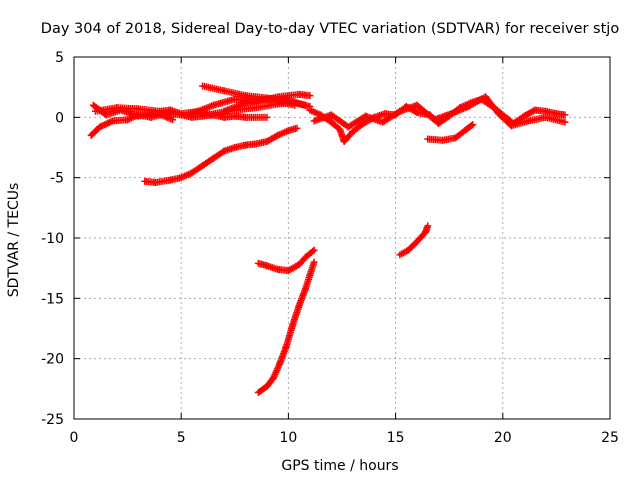 The width and height of the screenshot is (640, 480). I want to click on y-axis-label: SDTVAR / TECUs, so click(14, 240).